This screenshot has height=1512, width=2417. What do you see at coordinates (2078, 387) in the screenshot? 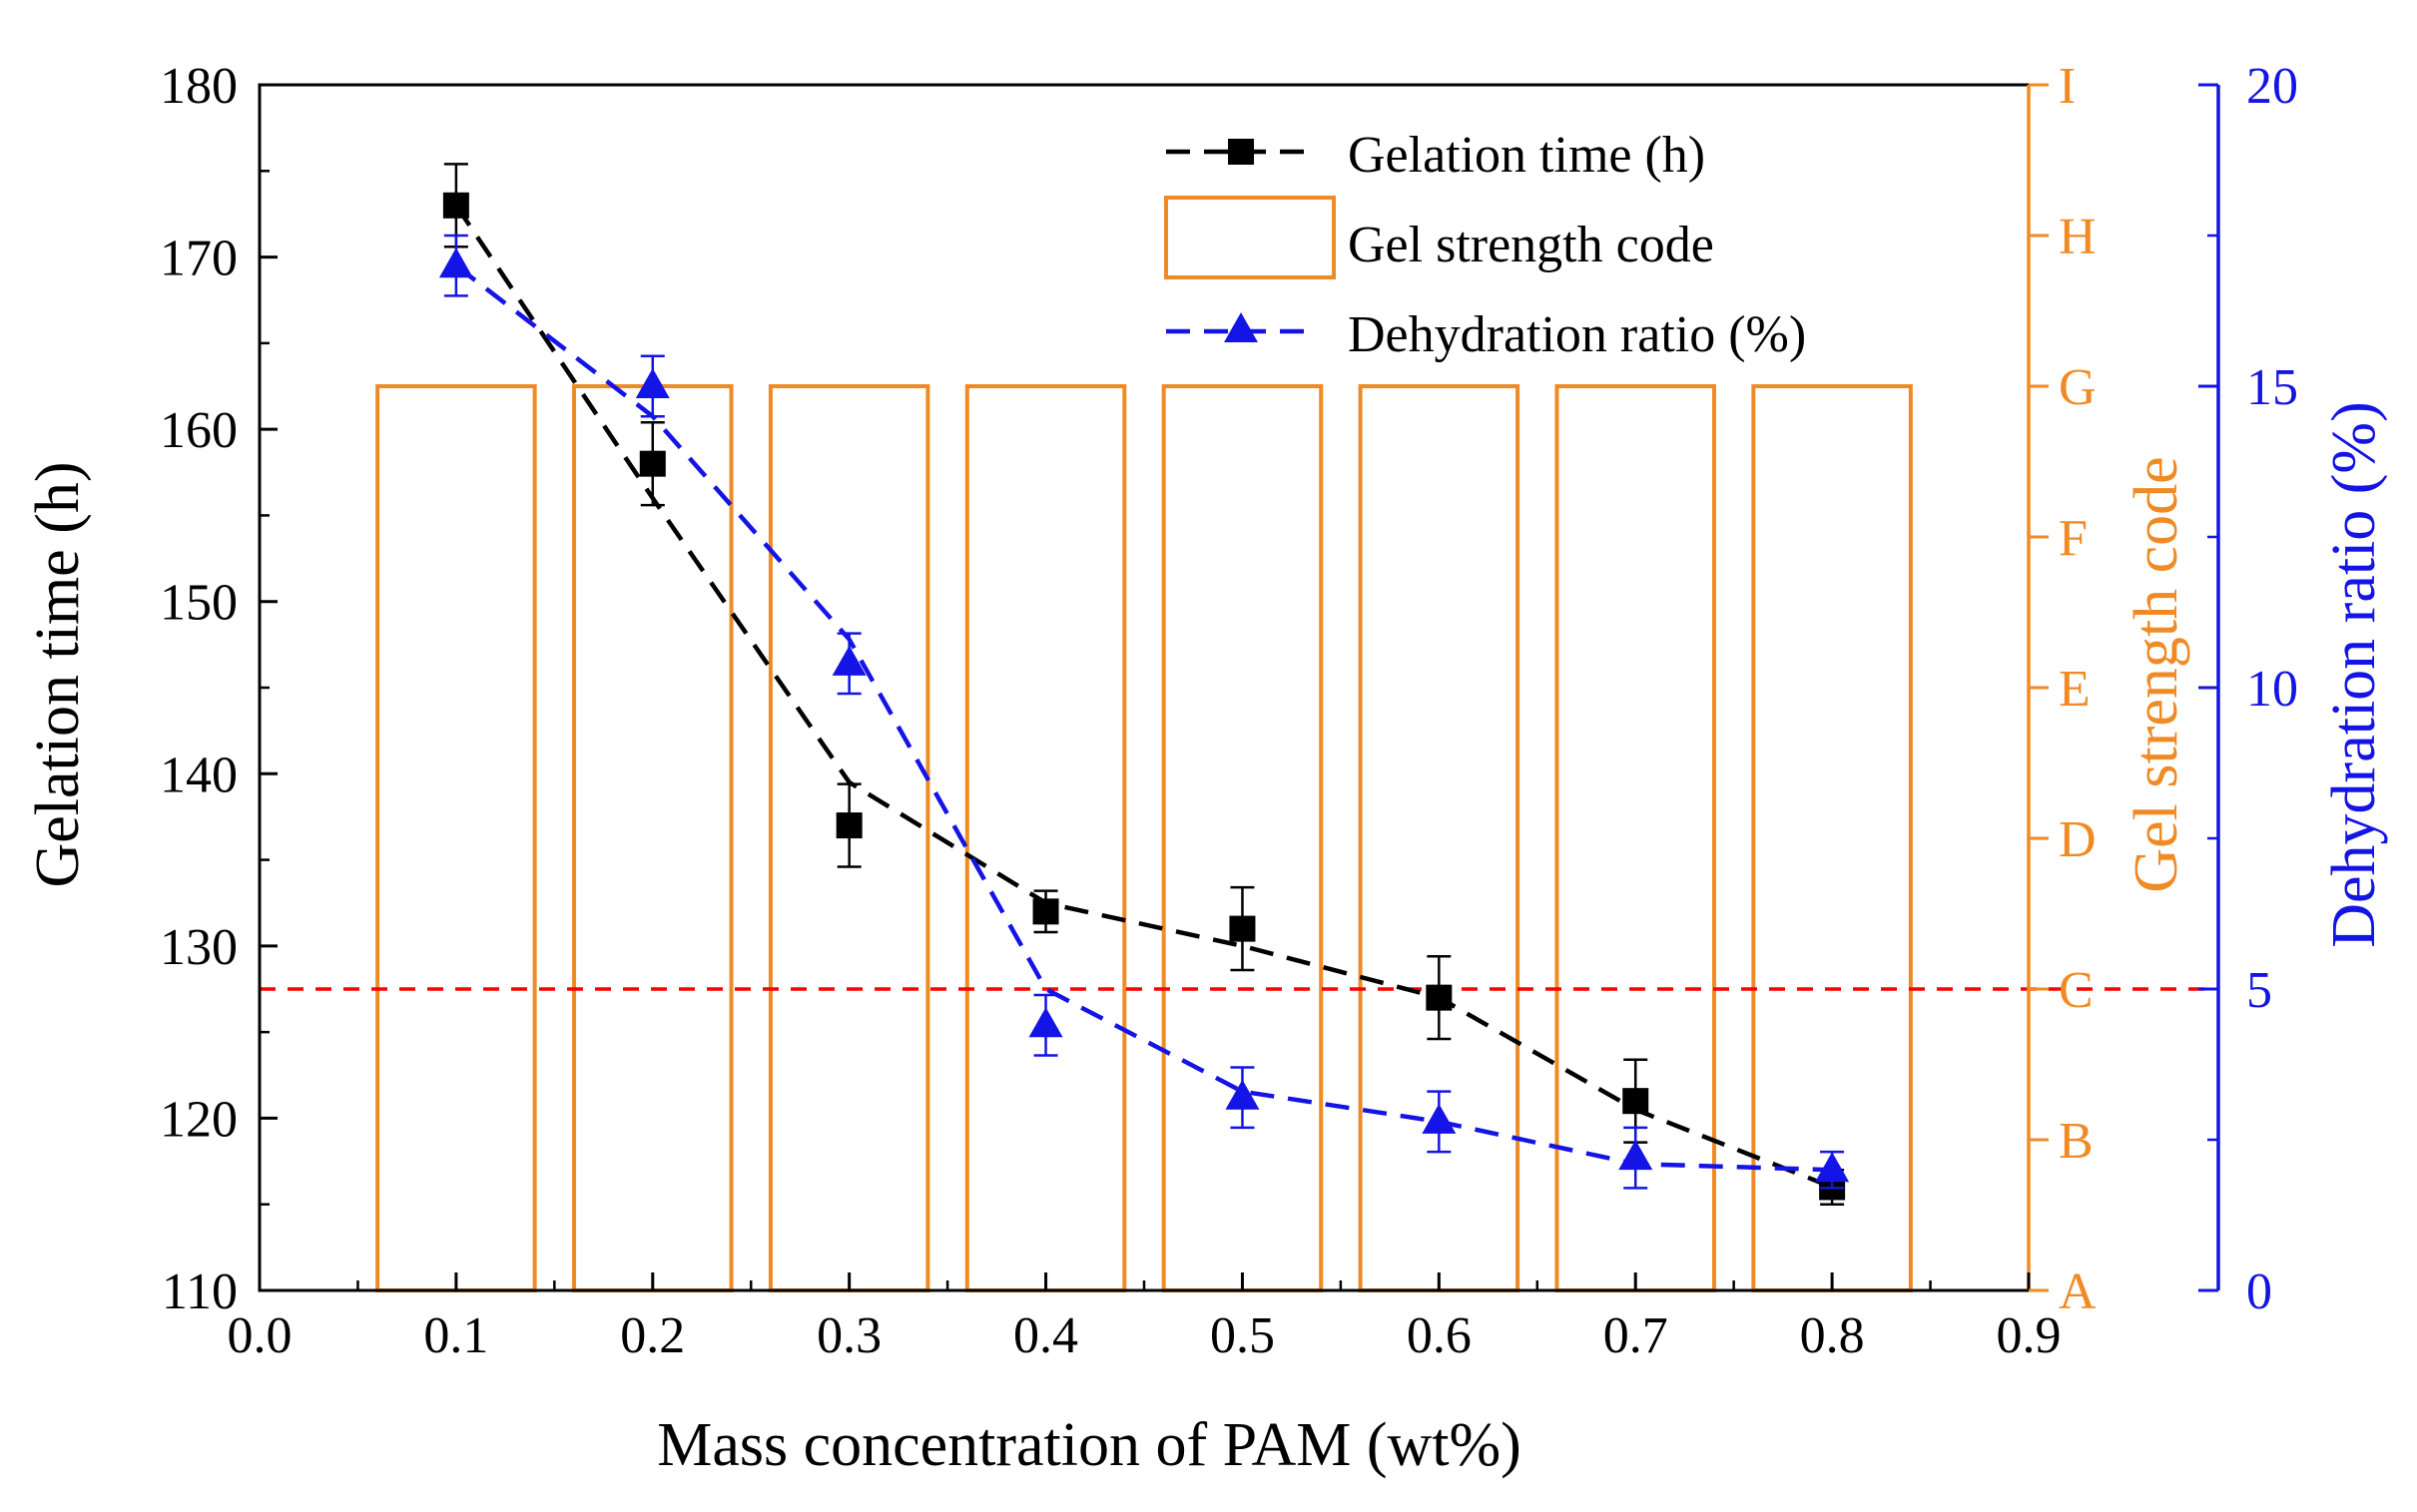
I see `gel-tick-label: G` at bounding box center [2078, 387].